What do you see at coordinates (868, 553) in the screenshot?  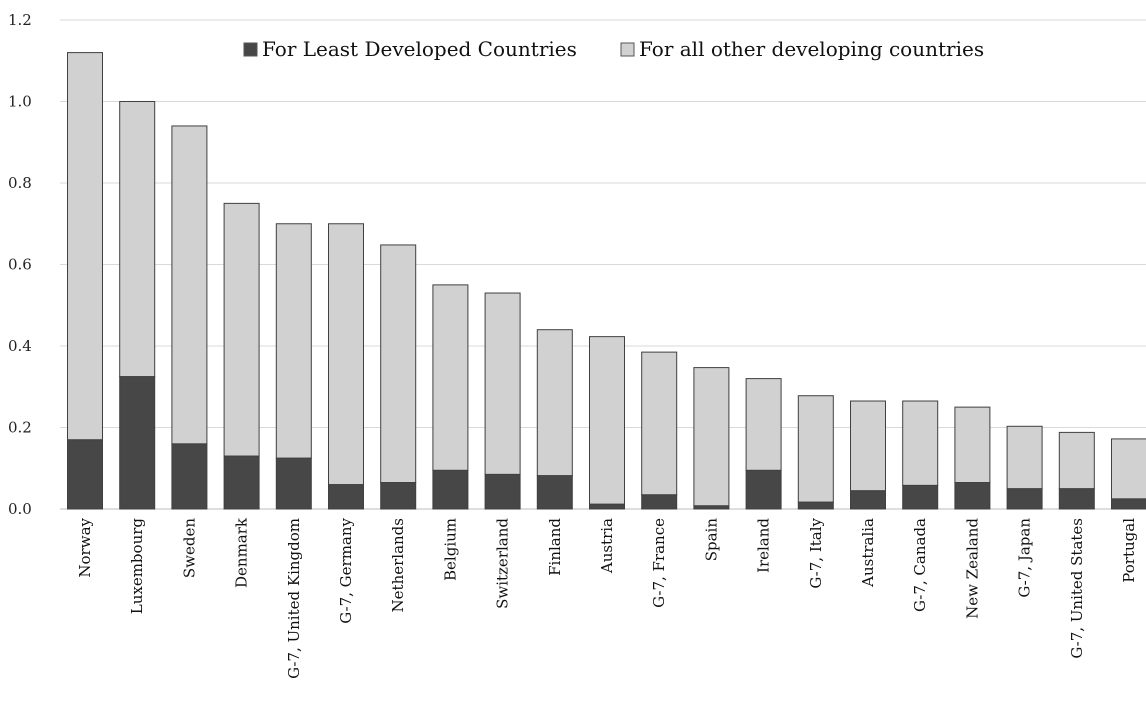 I see `x-category-label: Australia` at bounding box center [868, 553].